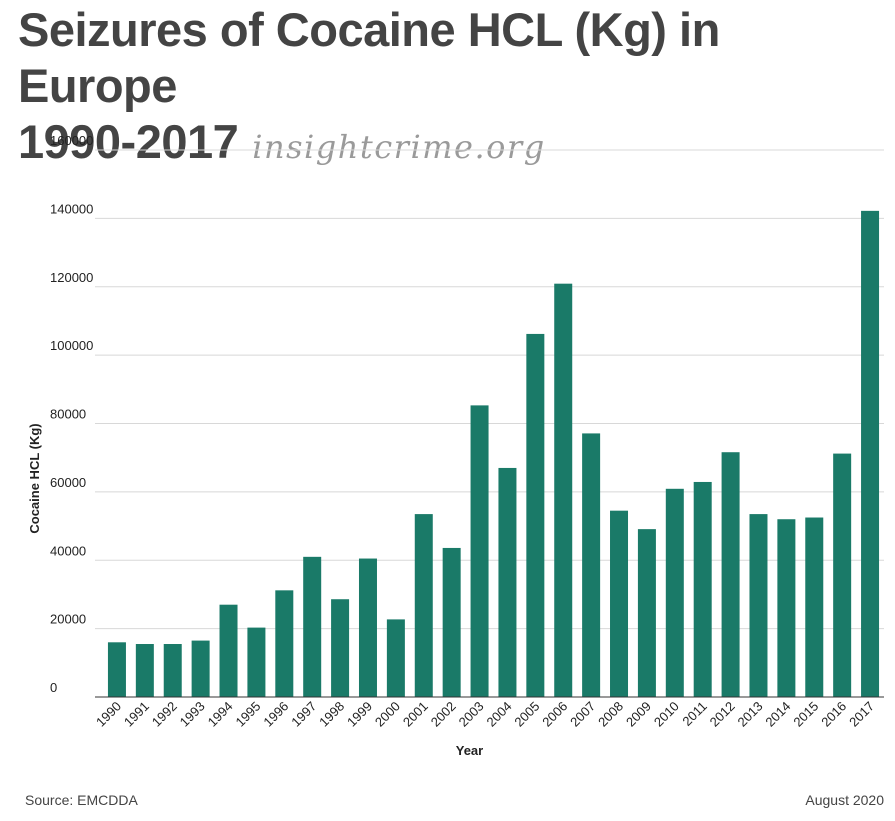  What do you see at coordinates (535, 515) in the screenshot?
I see `bar-2005` at bounding box center [535, 515].